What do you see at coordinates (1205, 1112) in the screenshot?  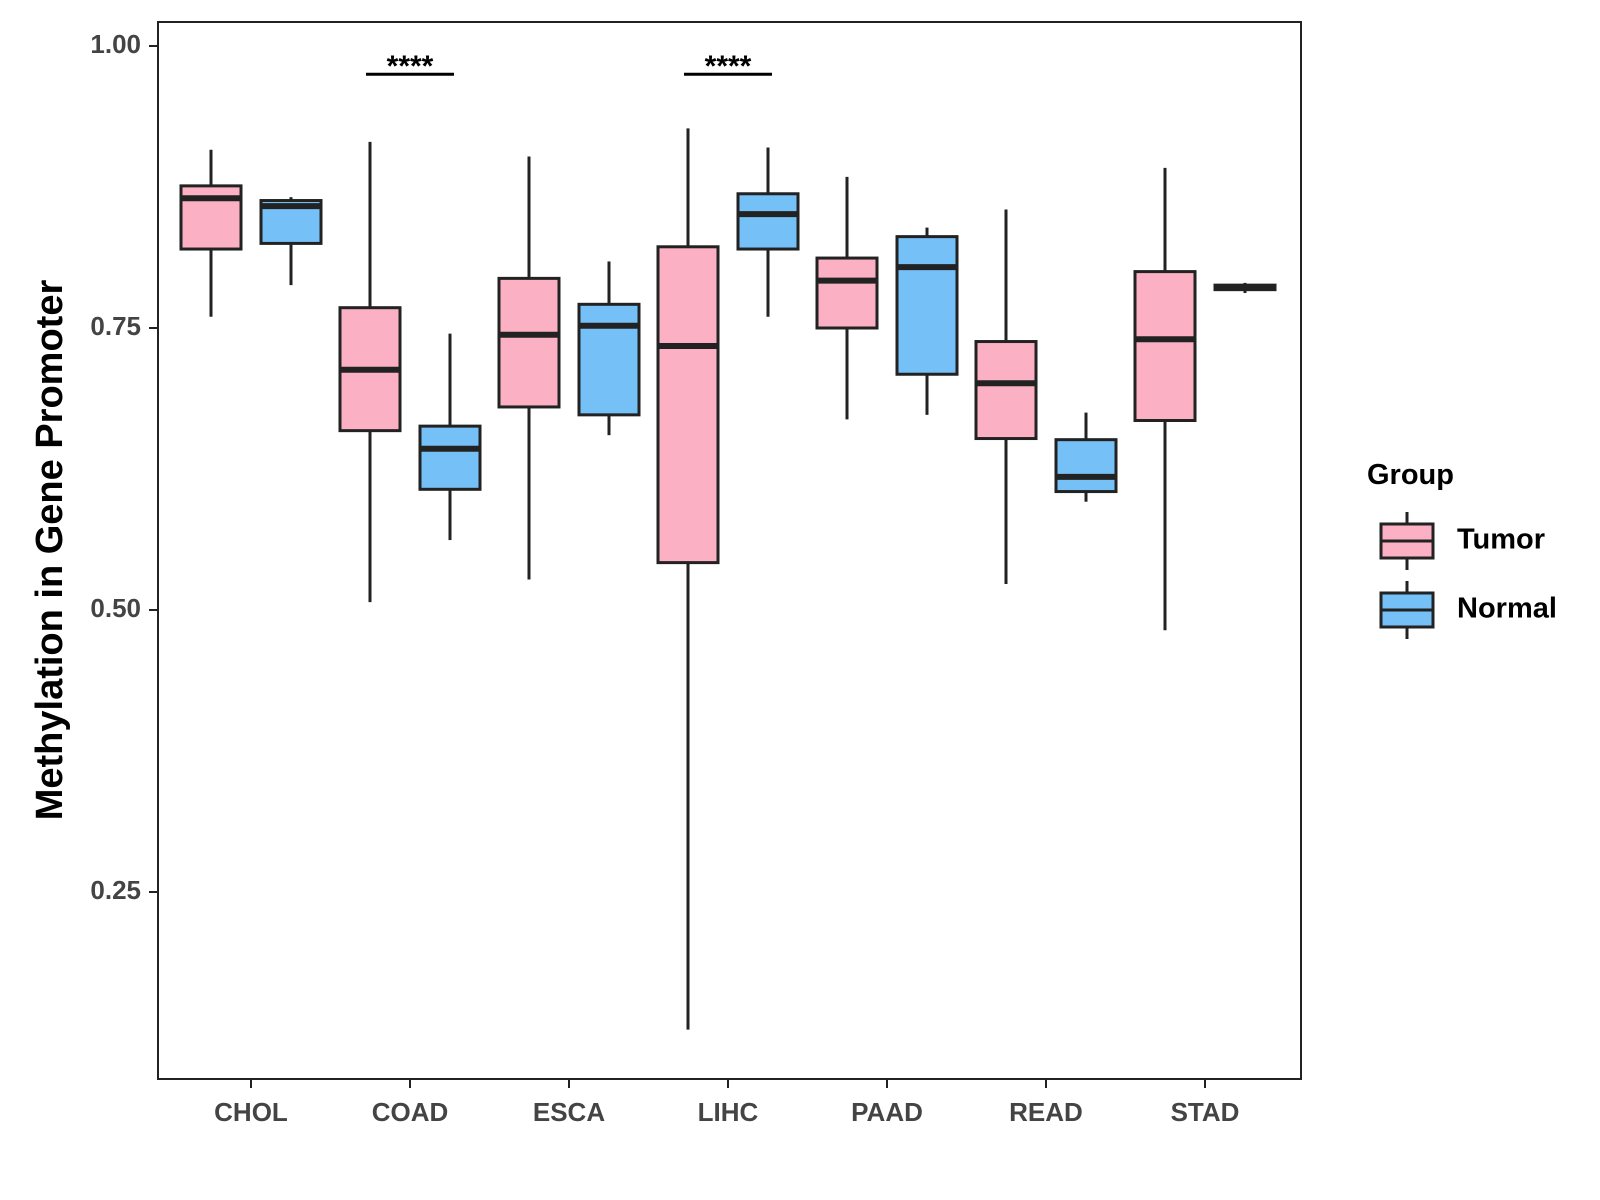 I see `x-tick-label: STAD` at bounding box center [1205, 1112].